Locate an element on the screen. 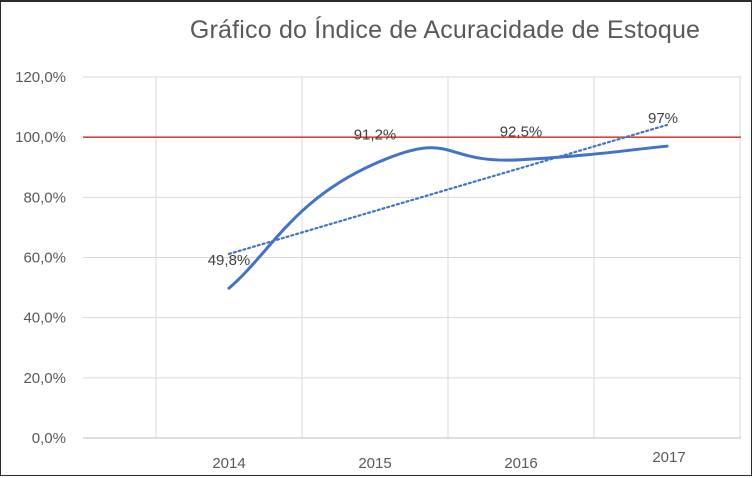 This screenshot has height=478, width=754. data-label: 91,2% is located at coordinates (375, 135).